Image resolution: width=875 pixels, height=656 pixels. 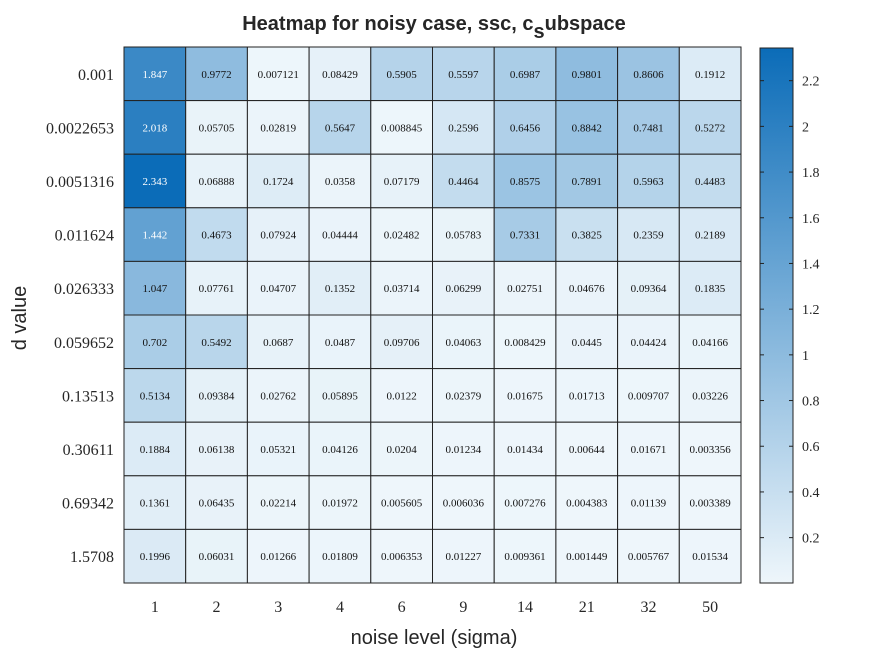 What do you see at coordinates (84, 289) in the screenshot?
I see `y-tick-label: 0.026333` at bounding box center [84, 289].